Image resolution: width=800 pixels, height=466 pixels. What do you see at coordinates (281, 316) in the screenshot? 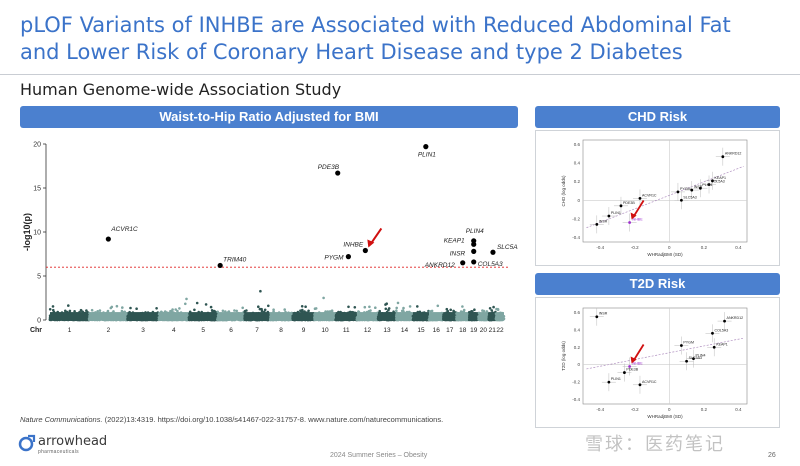
I see `manhattan-band-chr8` at bounding box center [281, 316].